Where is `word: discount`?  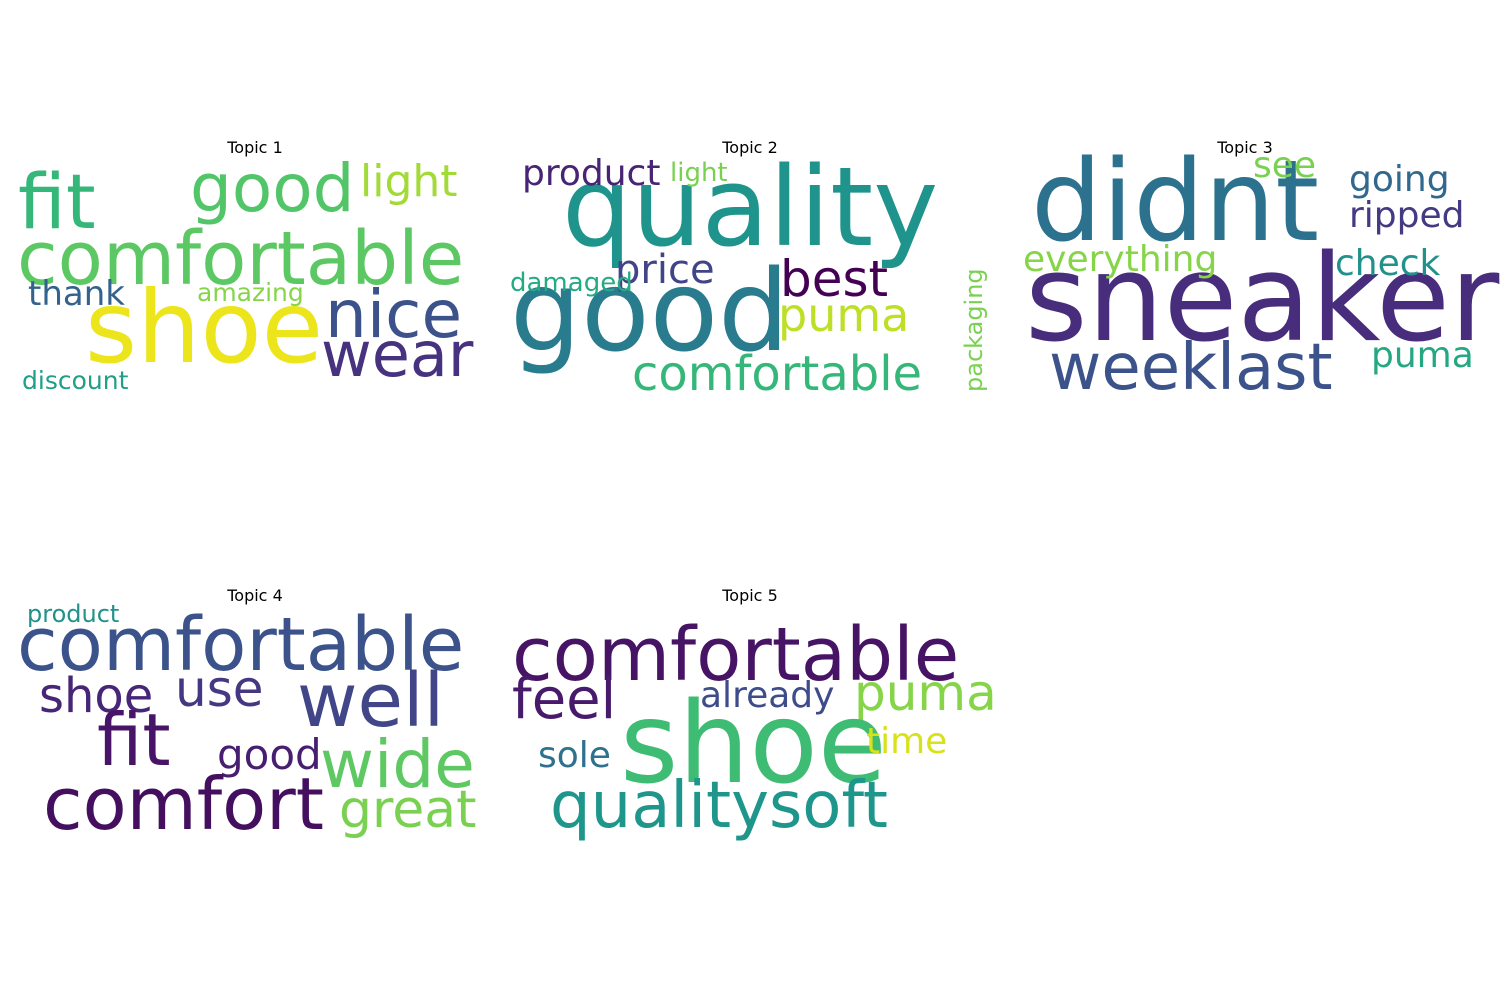
word: discount is located at coordinates (75, 380).